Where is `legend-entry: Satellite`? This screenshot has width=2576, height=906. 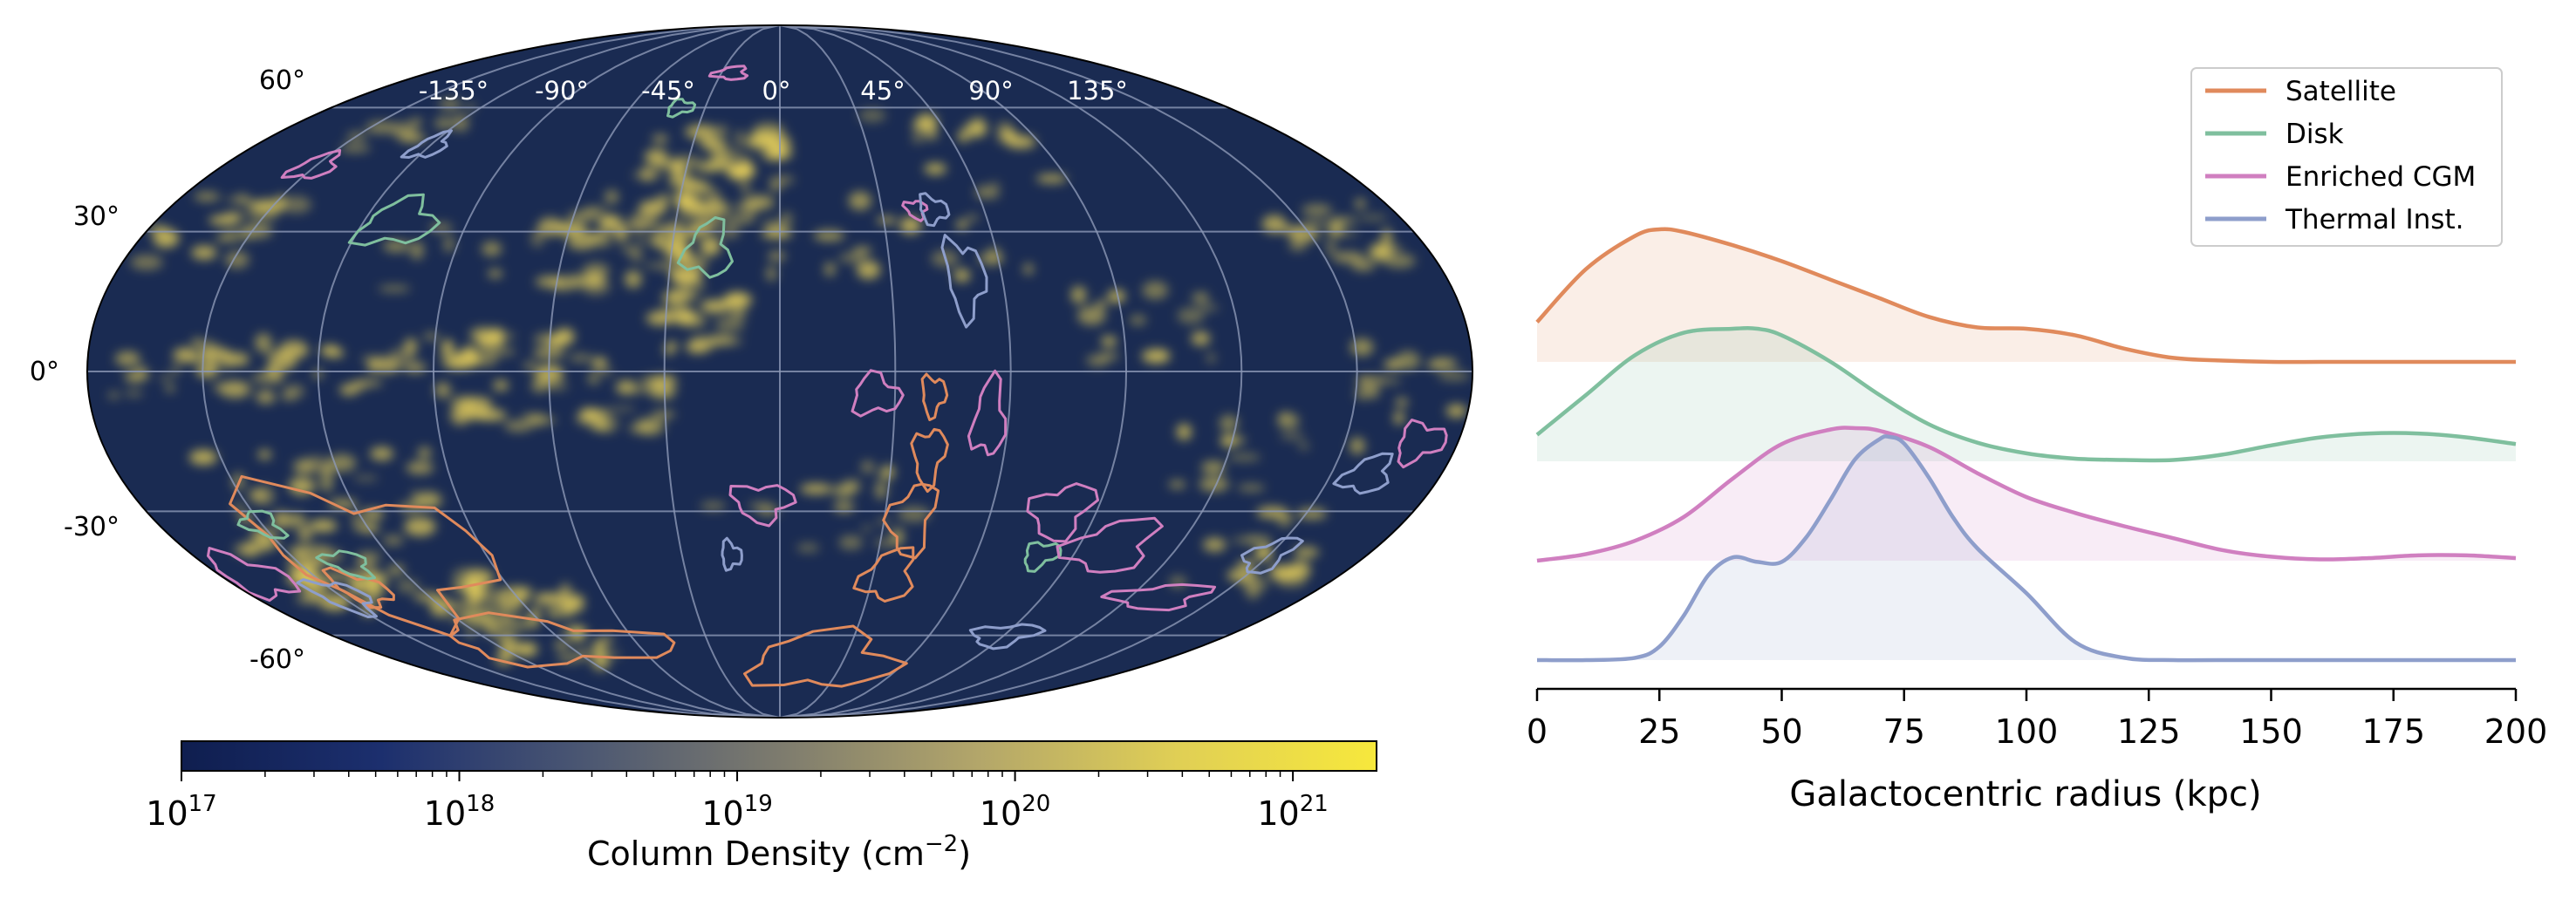 legend-entry: Satellite is located at coordinates (2300, 91).